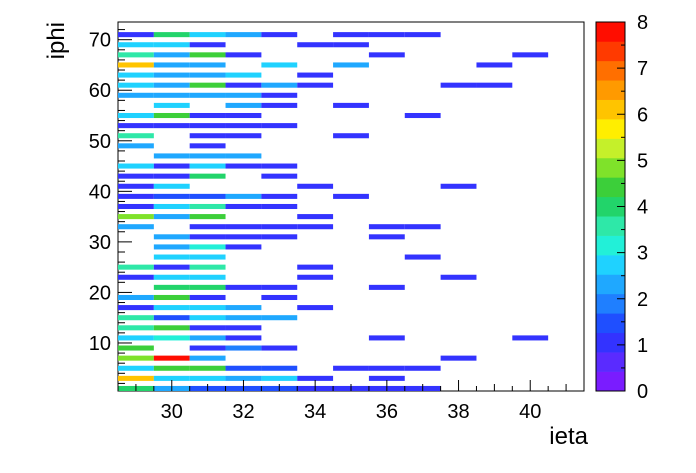  I want to click on color-scale-label: 5, so click(642, 161).